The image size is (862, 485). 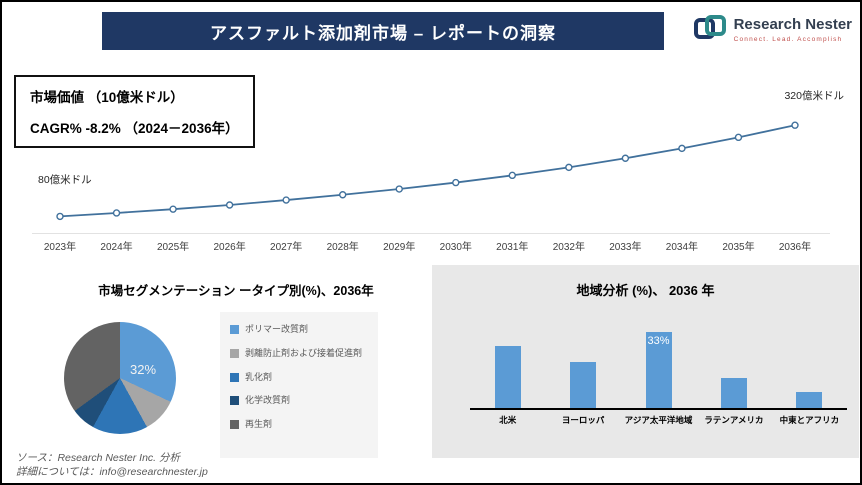 I want to click on footer-source: ソース：Research Nester Inc. 分析, so click(x=98, y=457).